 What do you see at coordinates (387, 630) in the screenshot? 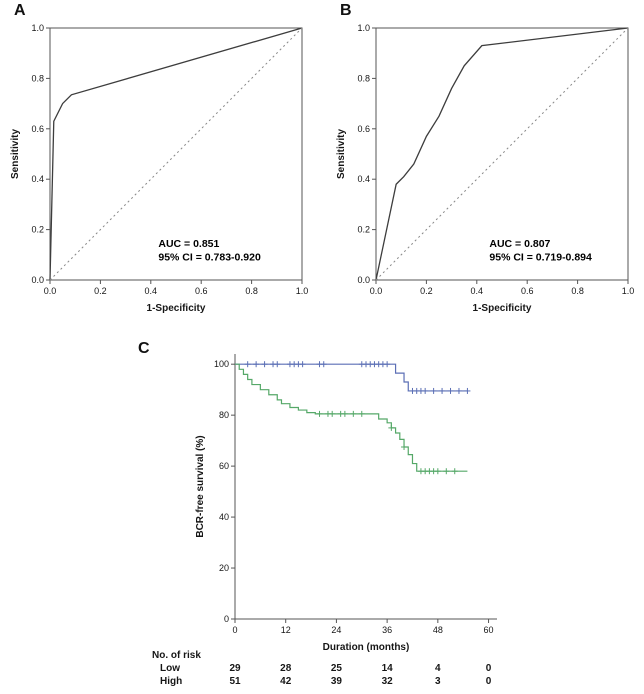
I see `svg-text: 36` at bounding box center [387, 630].